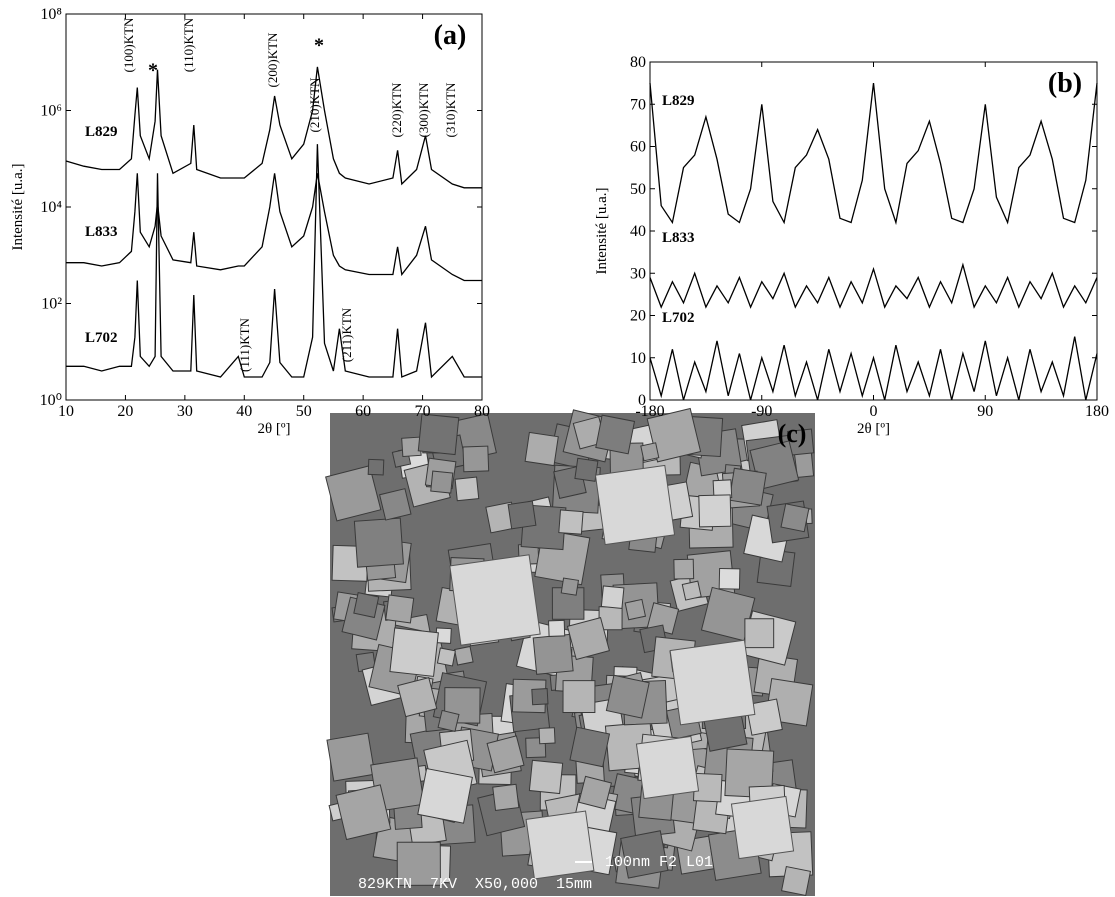 The image size is (1115, 897). What do you see at coordinates (638, 273) in the screenshot?
I see `y-tick-label: 30` at bounding box center [638, 273].